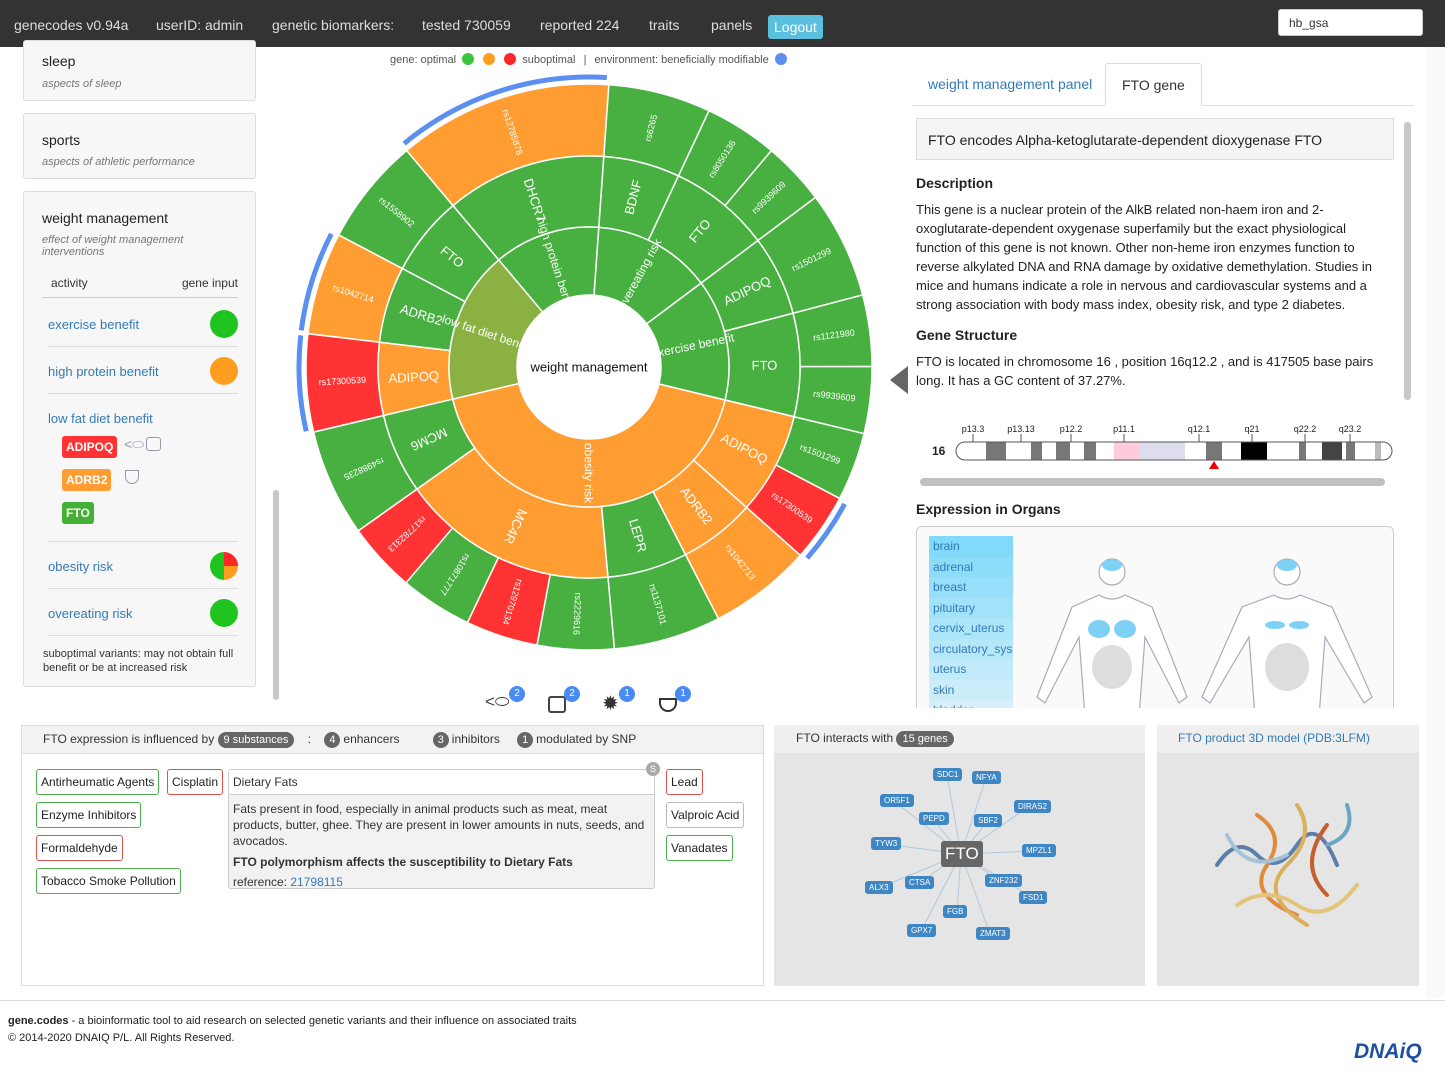 Image resolution: width=1445 pixels, height=1080 pixels. I want to click on gene-chip-adipoq: ADIPOQ, so click(90, 447).